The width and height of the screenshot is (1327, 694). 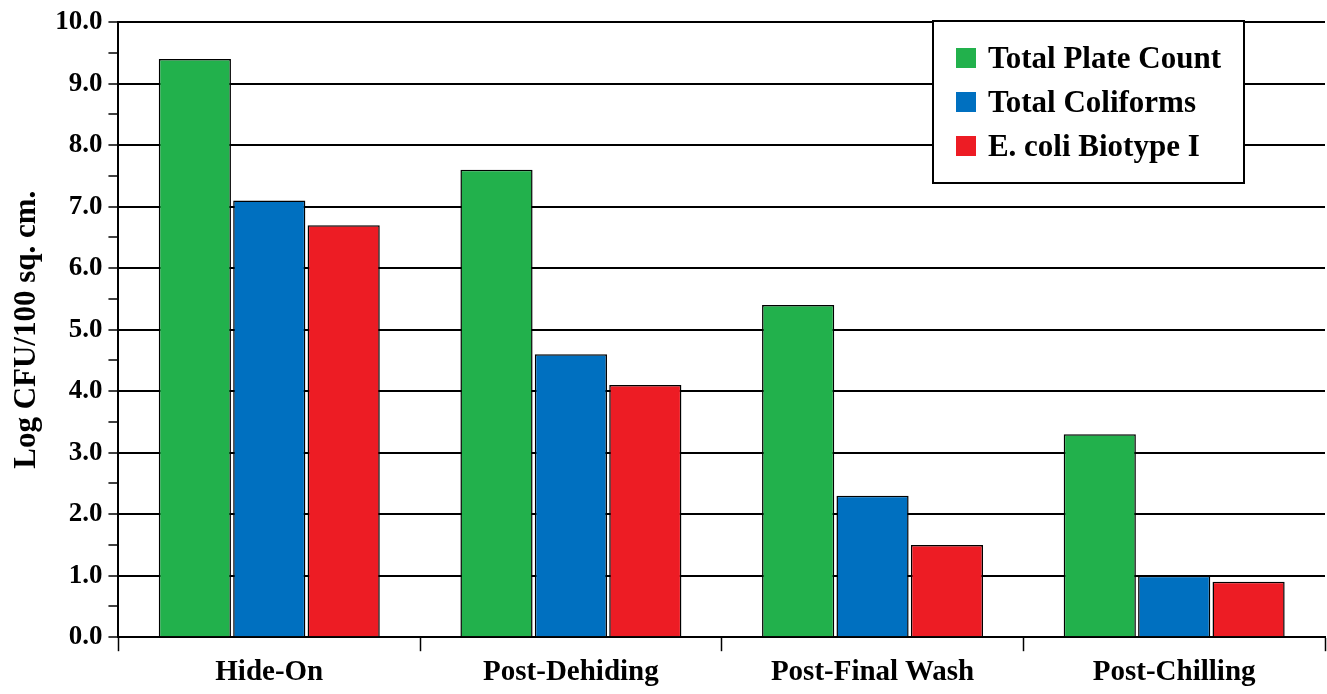 What do you see at coordinates (571, 670) in the screenshot?
I see `x-tick-label: Post-Dehiding` at bounding box center [571, 670].